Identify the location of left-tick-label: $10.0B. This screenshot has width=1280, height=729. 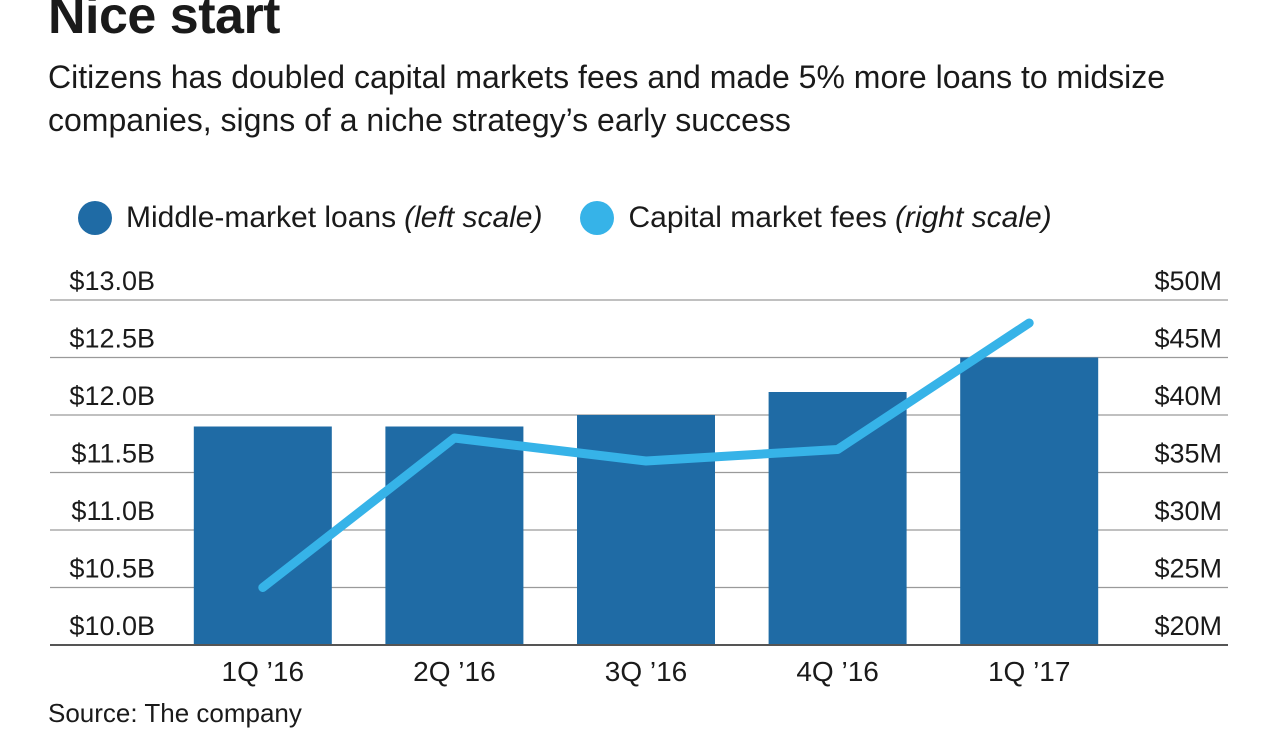
(112, 626).